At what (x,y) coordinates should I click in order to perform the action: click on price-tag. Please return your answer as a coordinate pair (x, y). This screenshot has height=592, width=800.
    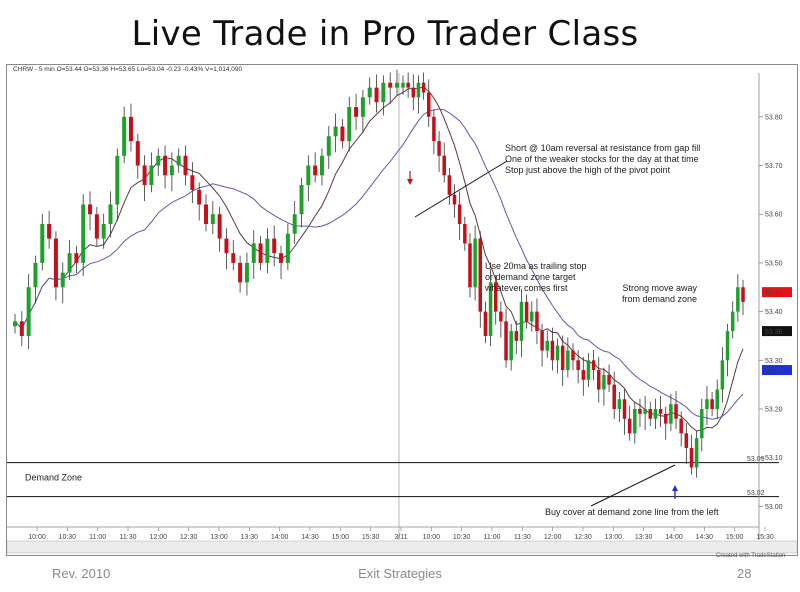
    Looking at the image, I should click on (777, 370).